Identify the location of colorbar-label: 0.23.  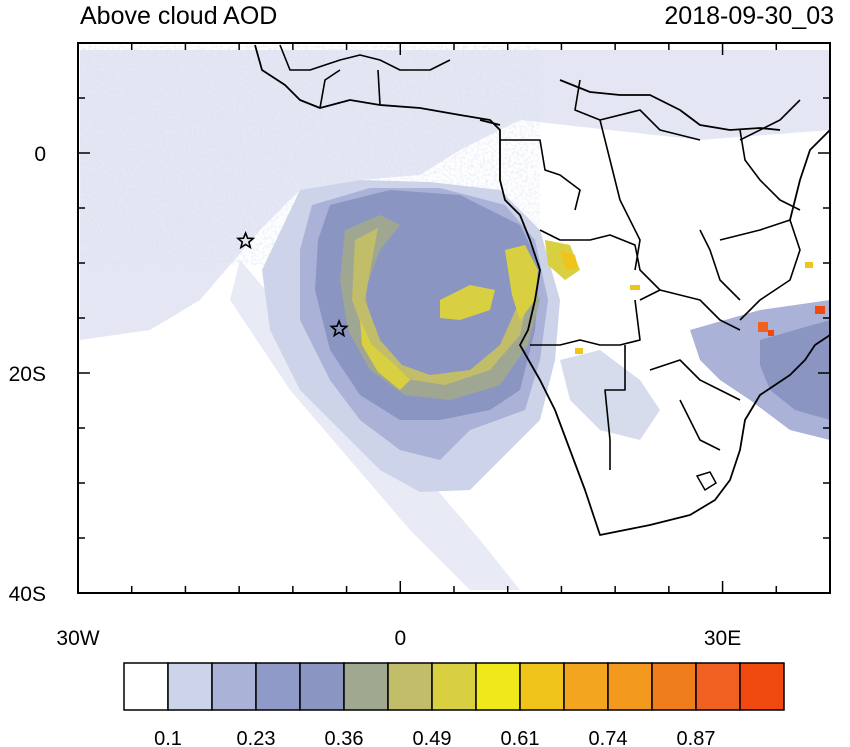
(256, 737).